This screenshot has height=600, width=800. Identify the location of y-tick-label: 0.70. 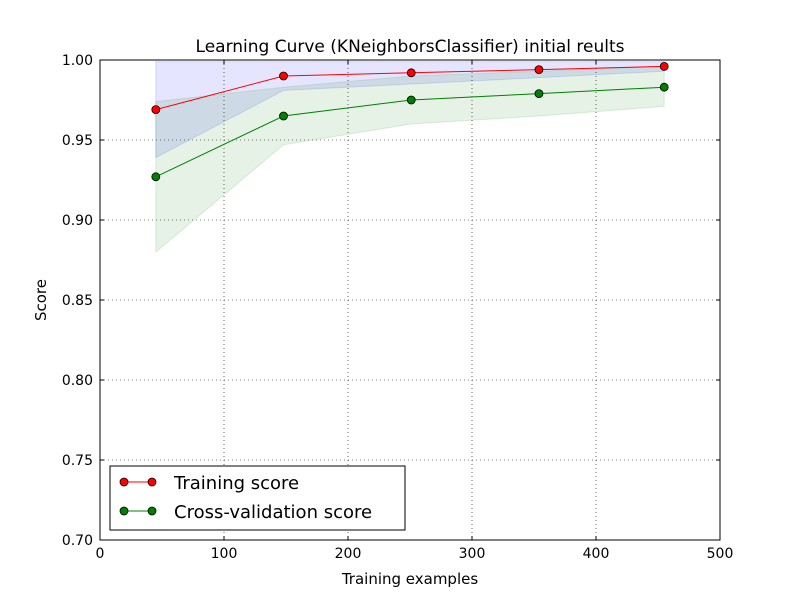
(77, 541).